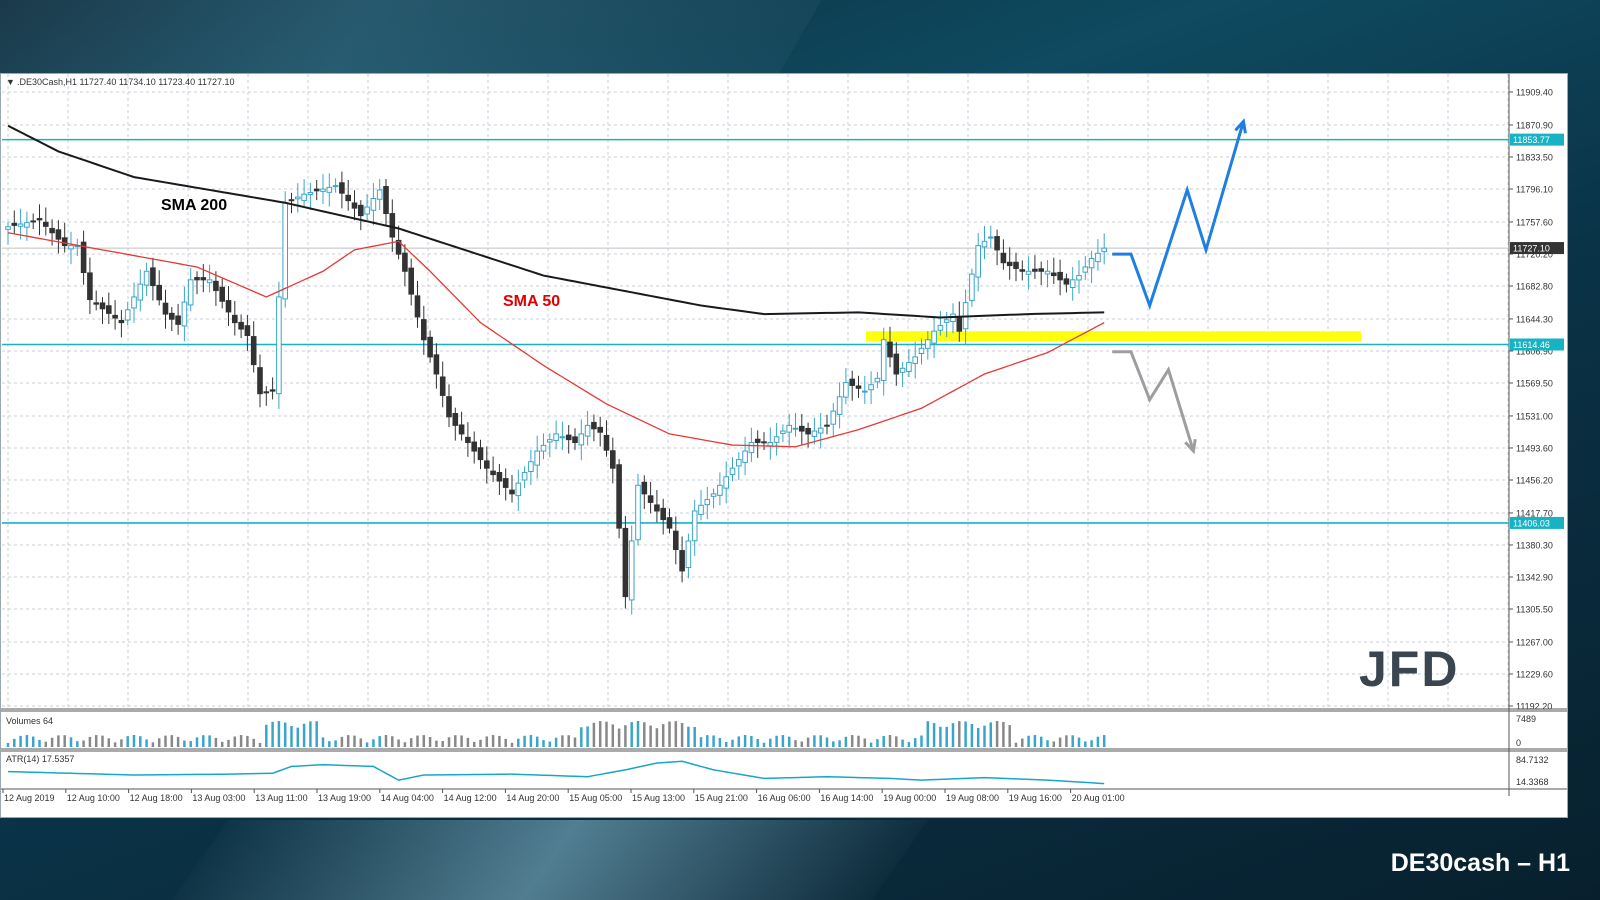 Image resolution: width=1600 pixels, height=900 pixels. What do you see at coordinates (344, 798) in the screenshot?
I see `x-tick-label: 13 Aug 19:00` at bounding box center [344, 798].